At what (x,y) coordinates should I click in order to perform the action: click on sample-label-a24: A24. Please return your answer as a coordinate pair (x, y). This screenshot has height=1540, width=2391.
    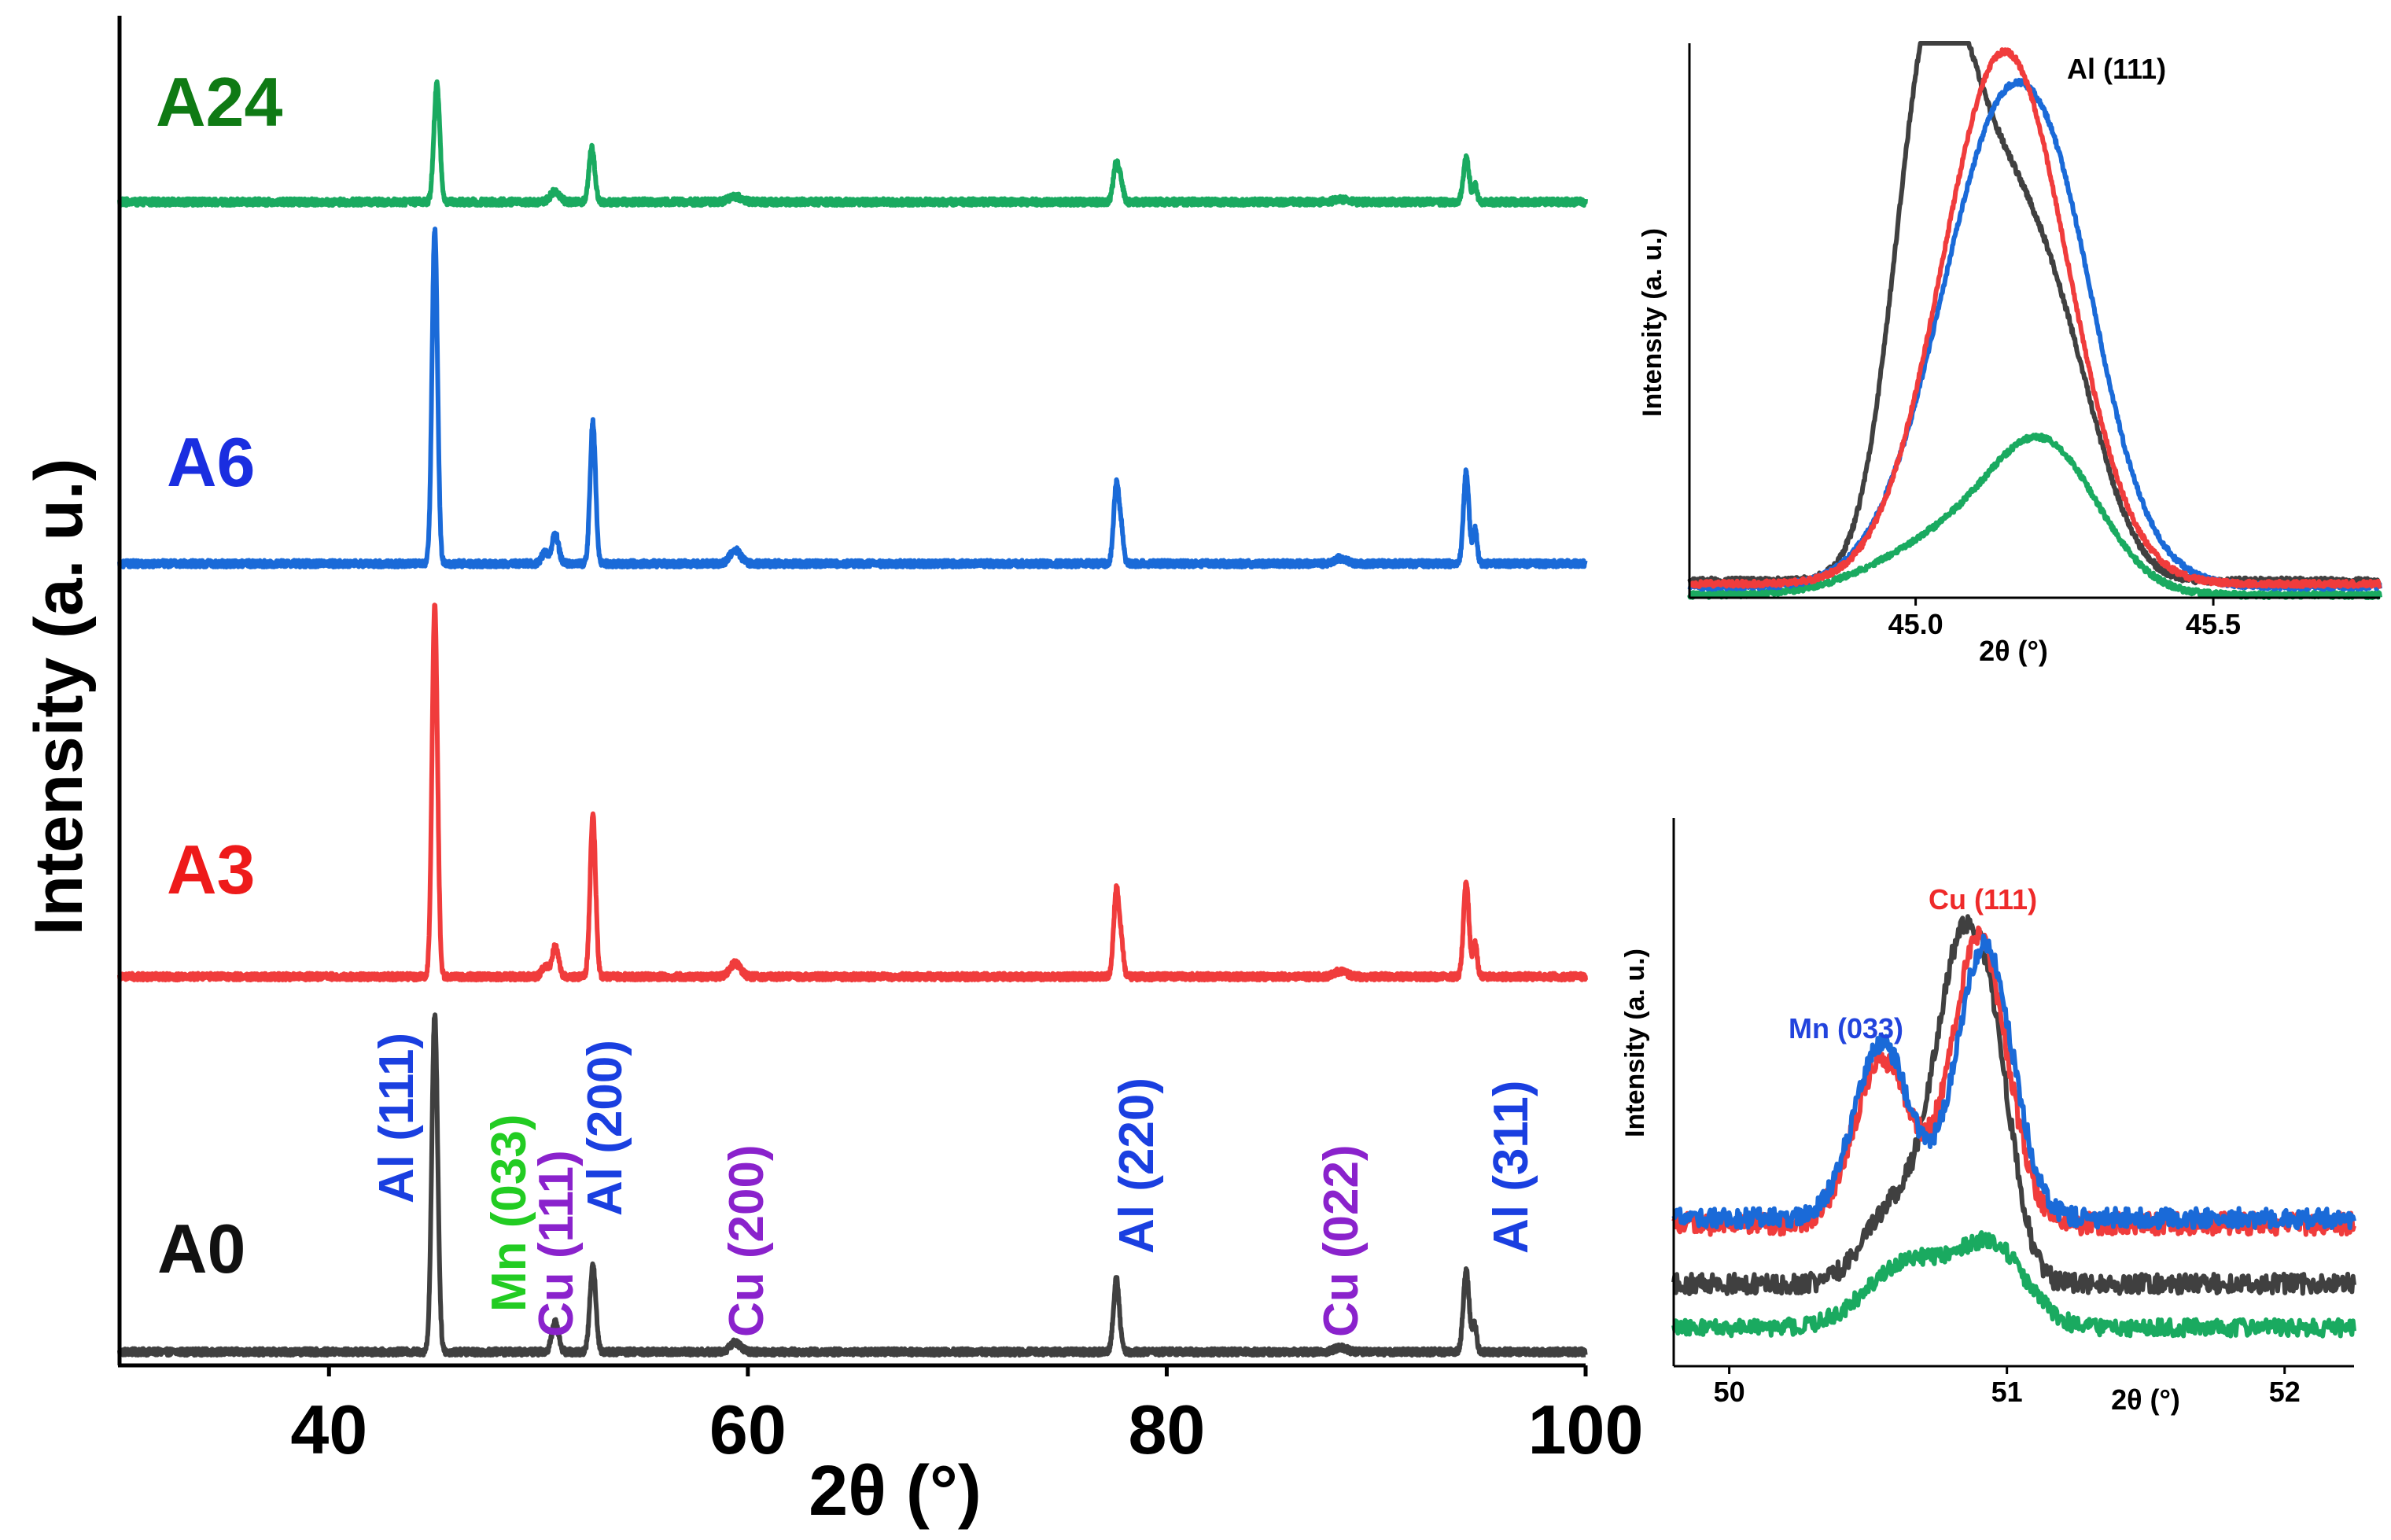
    Looking at the image, I should click on (219, 102).